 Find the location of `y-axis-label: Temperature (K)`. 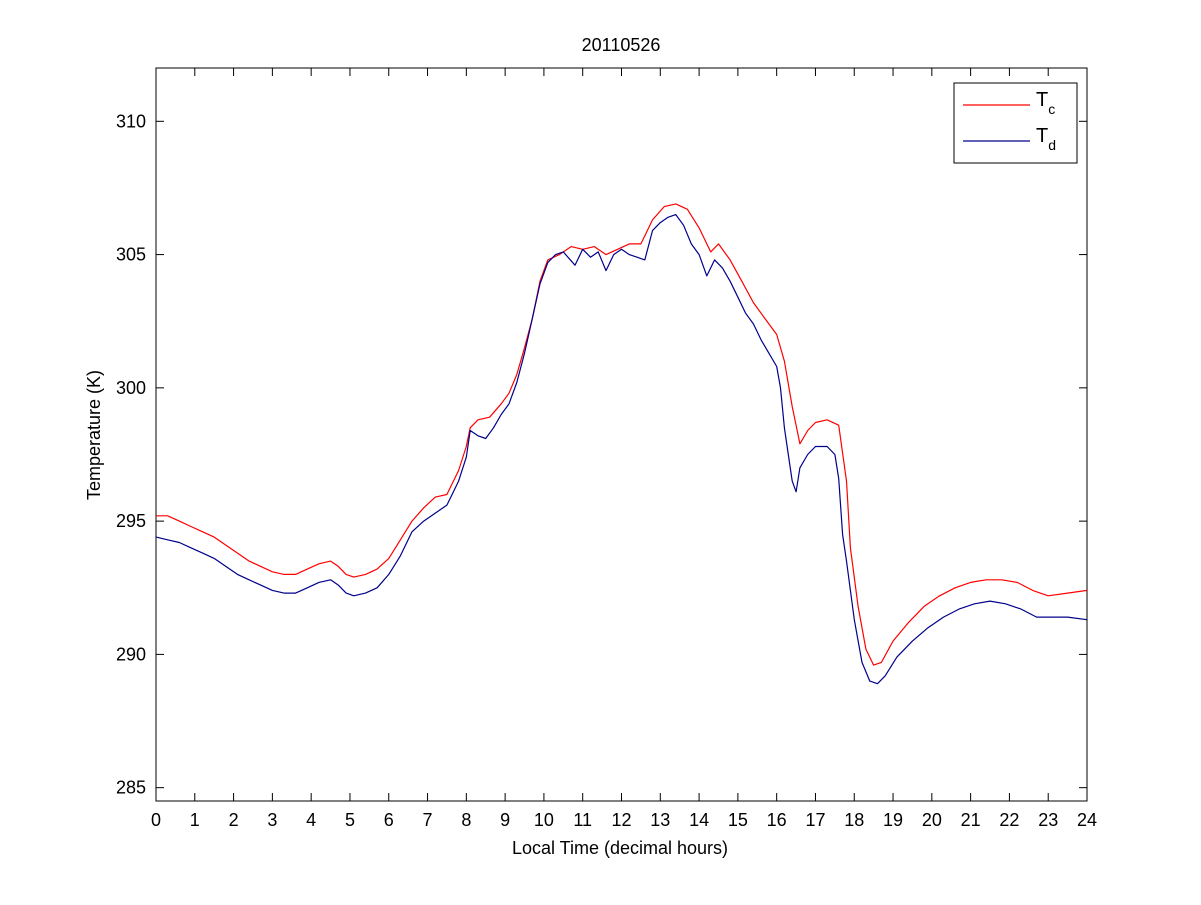

y-axis-label: Temperature (K) is located at coordinates (94, 435).